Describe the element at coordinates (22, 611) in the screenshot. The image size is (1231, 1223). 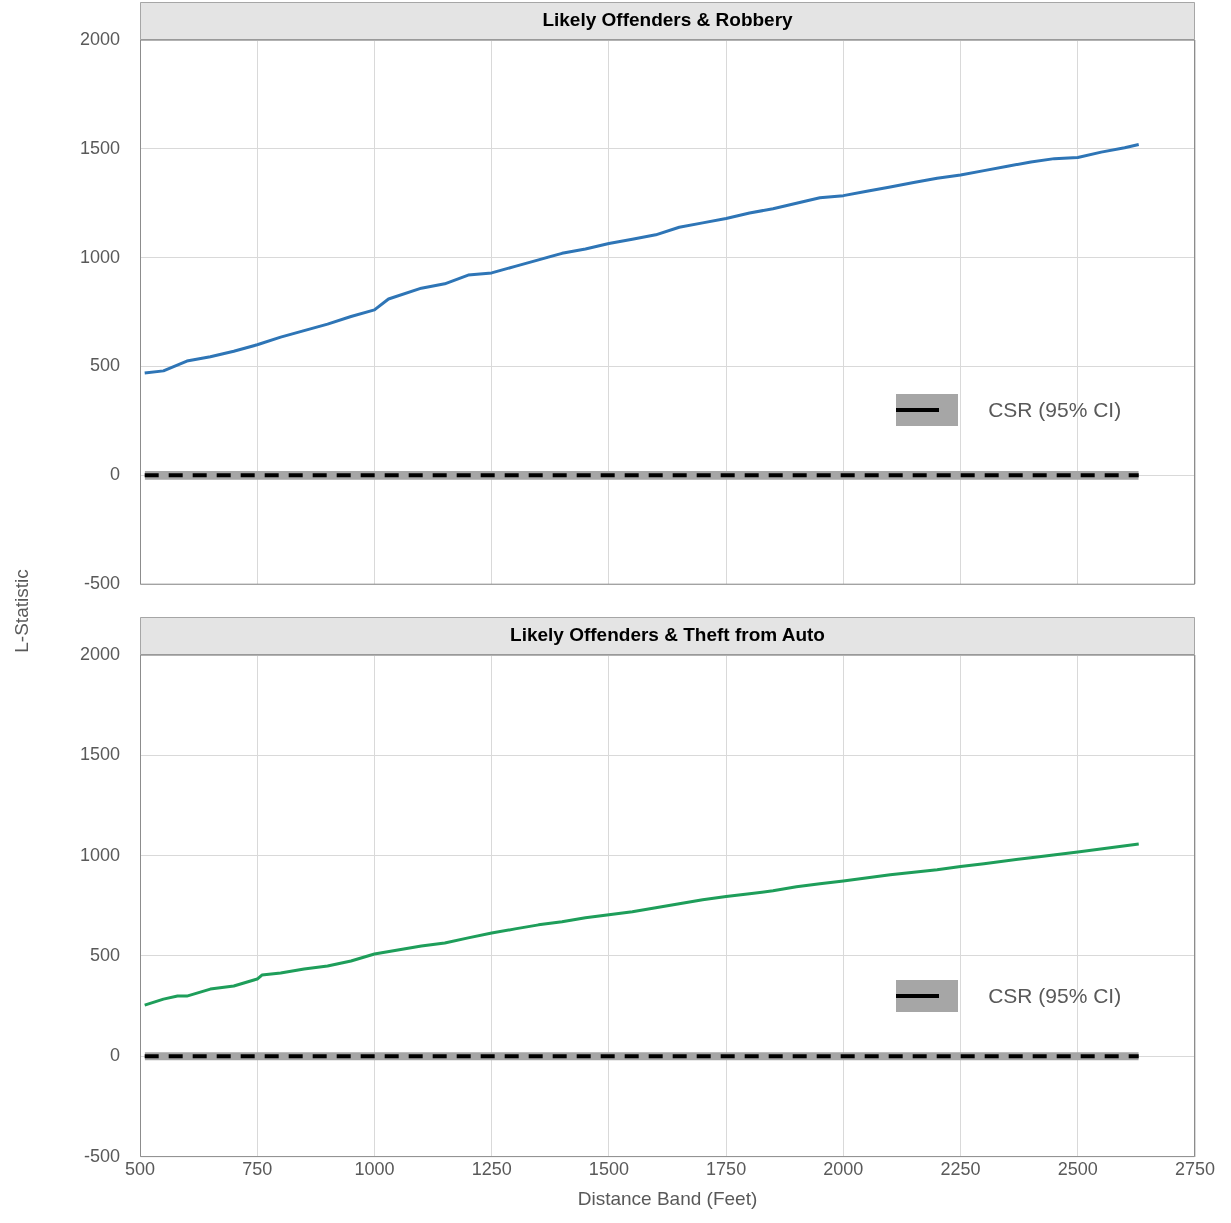
I see `y-axis-title: L-Statistic` at that location.